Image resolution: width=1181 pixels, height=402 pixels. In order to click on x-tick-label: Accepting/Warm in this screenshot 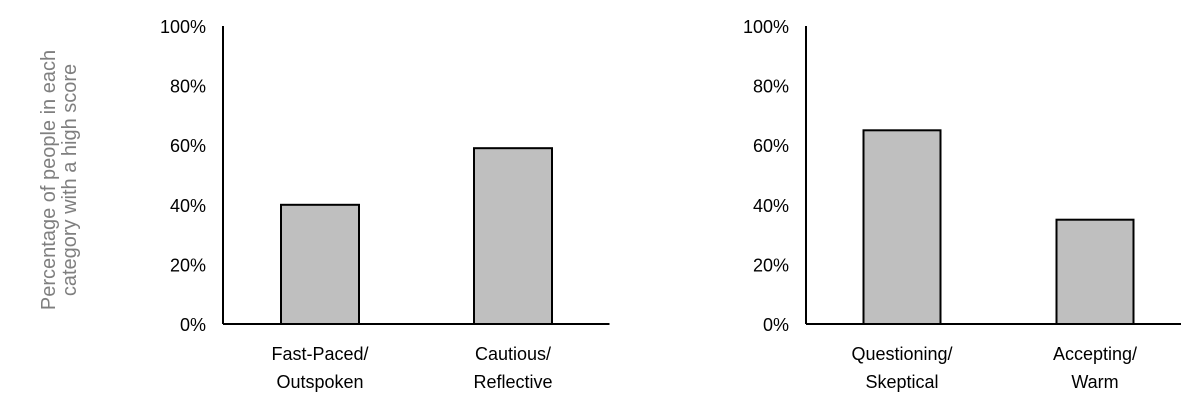, I will do `click(1095, 368)`.